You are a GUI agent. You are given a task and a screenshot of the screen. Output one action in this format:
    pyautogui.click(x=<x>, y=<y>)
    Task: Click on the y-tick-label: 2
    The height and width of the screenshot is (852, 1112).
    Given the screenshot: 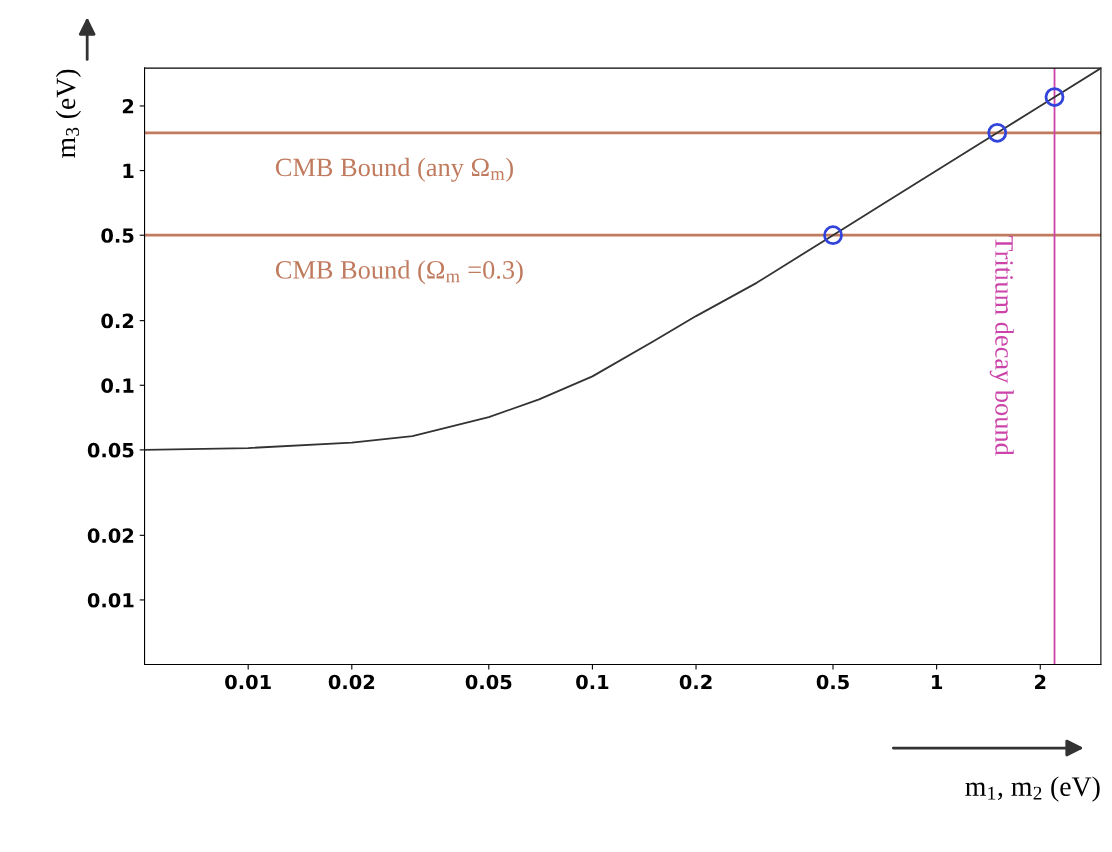 What is the action you would take?
    pyautogui.click(x=128, y=106)
    